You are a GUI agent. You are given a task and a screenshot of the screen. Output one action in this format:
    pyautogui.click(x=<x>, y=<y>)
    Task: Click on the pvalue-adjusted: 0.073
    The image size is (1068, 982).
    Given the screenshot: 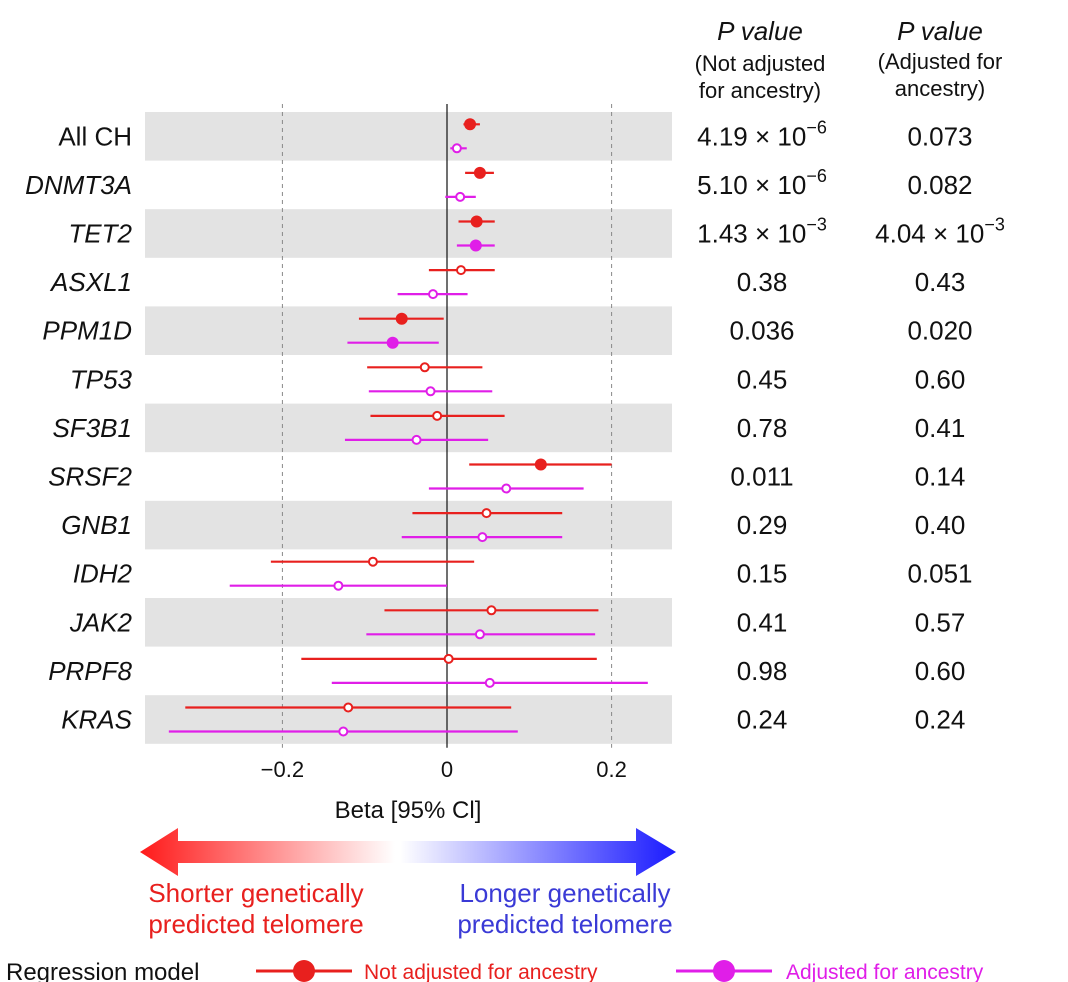 What is the action you would take?
    pyautogui.click(x=939, y=136)
    